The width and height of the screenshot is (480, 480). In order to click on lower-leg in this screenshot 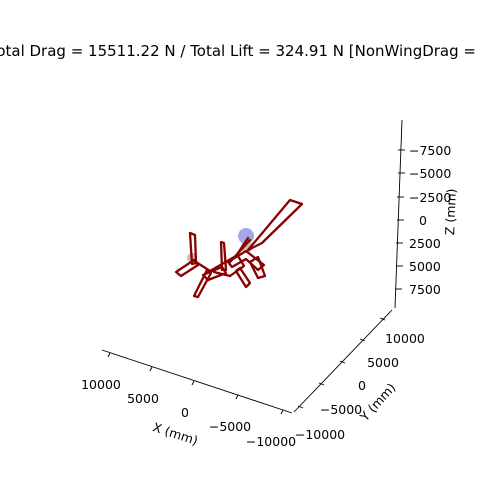, I will do `click(202, 283)`.